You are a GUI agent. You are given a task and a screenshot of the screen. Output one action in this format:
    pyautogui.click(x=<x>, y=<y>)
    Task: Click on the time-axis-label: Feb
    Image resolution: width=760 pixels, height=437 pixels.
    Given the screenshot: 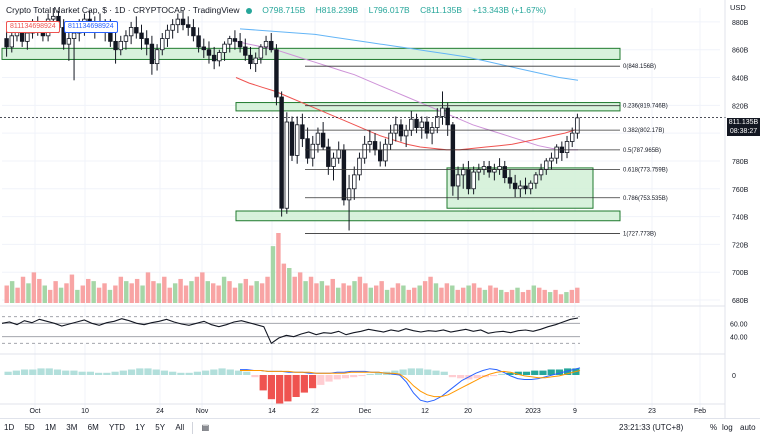 What is the action you would take?
    pyautogui.click(x=700, y=411)
    